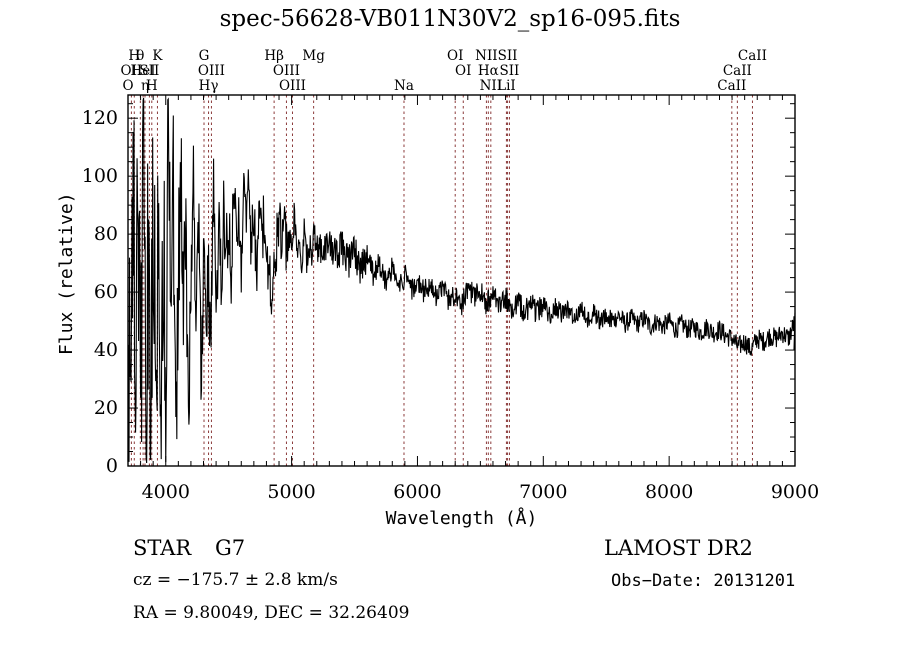 This screenshot has height=649, width=900. I want to click on x-tick-label: 7000, so click(543, 492).